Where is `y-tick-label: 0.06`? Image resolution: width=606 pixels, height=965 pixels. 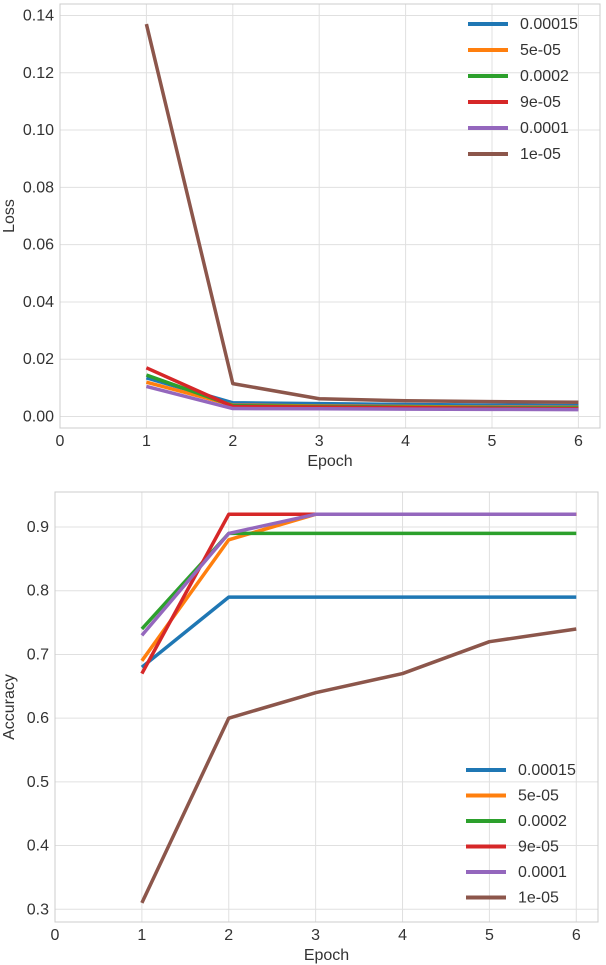 y-tick-label: 0.06 is located at coordinates (38, 245).